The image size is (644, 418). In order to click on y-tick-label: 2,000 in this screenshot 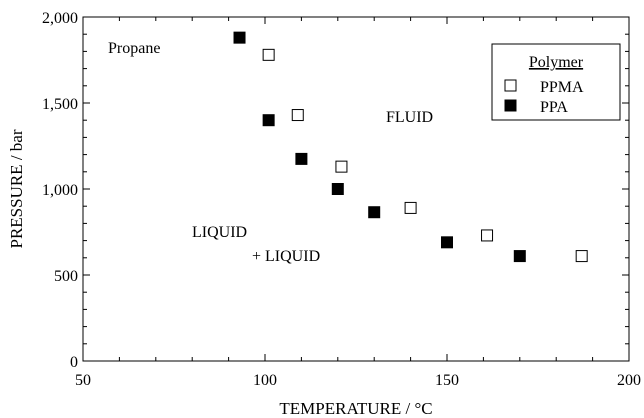, I will do `click(60, 18)`.